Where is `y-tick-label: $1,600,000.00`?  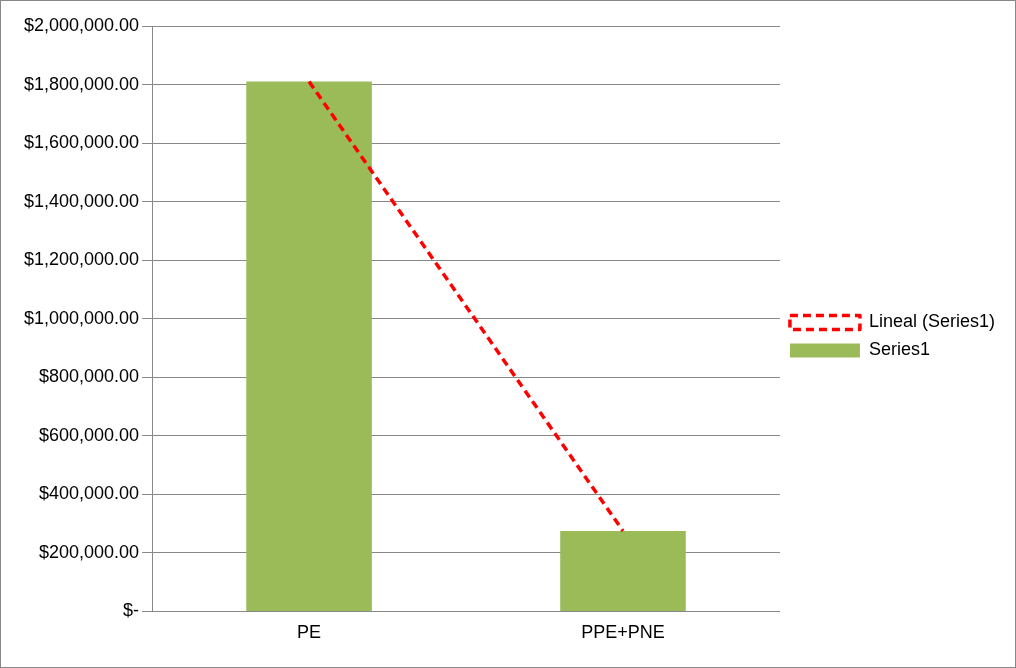
y-tick-label: $1,600,000.00 is located at coordinates (81, 142).